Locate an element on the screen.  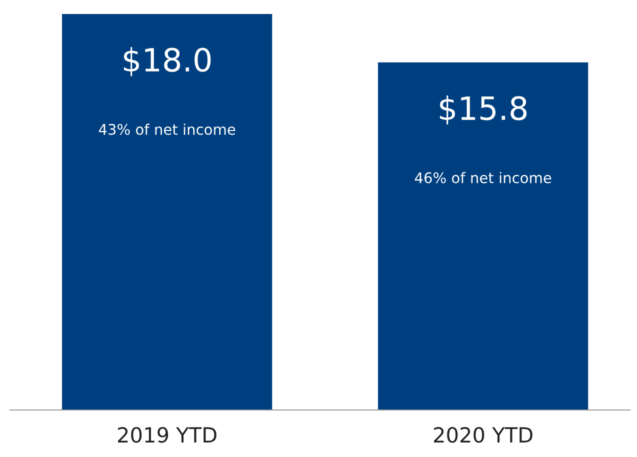
data-label: $15.8 is located at coordinates (483, 110).